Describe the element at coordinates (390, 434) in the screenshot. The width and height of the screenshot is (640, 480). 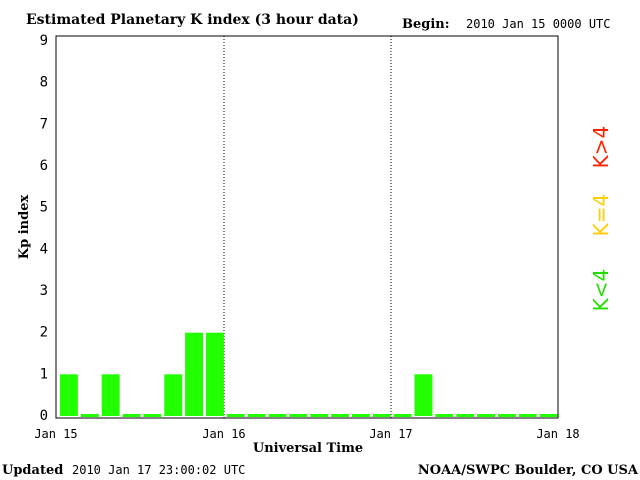
I see `x-tick-jan17: Jan 17` at that location.